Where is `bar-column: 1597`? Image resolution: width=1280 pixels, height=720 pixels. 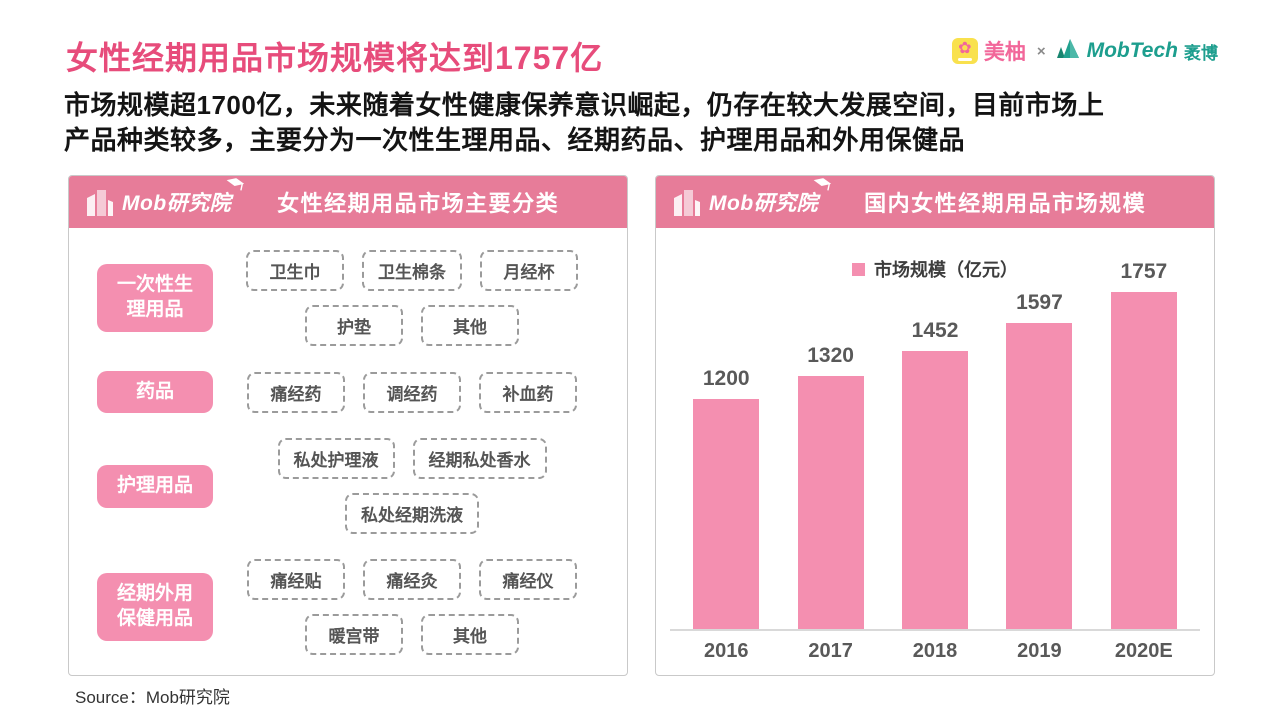
bar-column: 1597 is located at coordinates (1039, 460).